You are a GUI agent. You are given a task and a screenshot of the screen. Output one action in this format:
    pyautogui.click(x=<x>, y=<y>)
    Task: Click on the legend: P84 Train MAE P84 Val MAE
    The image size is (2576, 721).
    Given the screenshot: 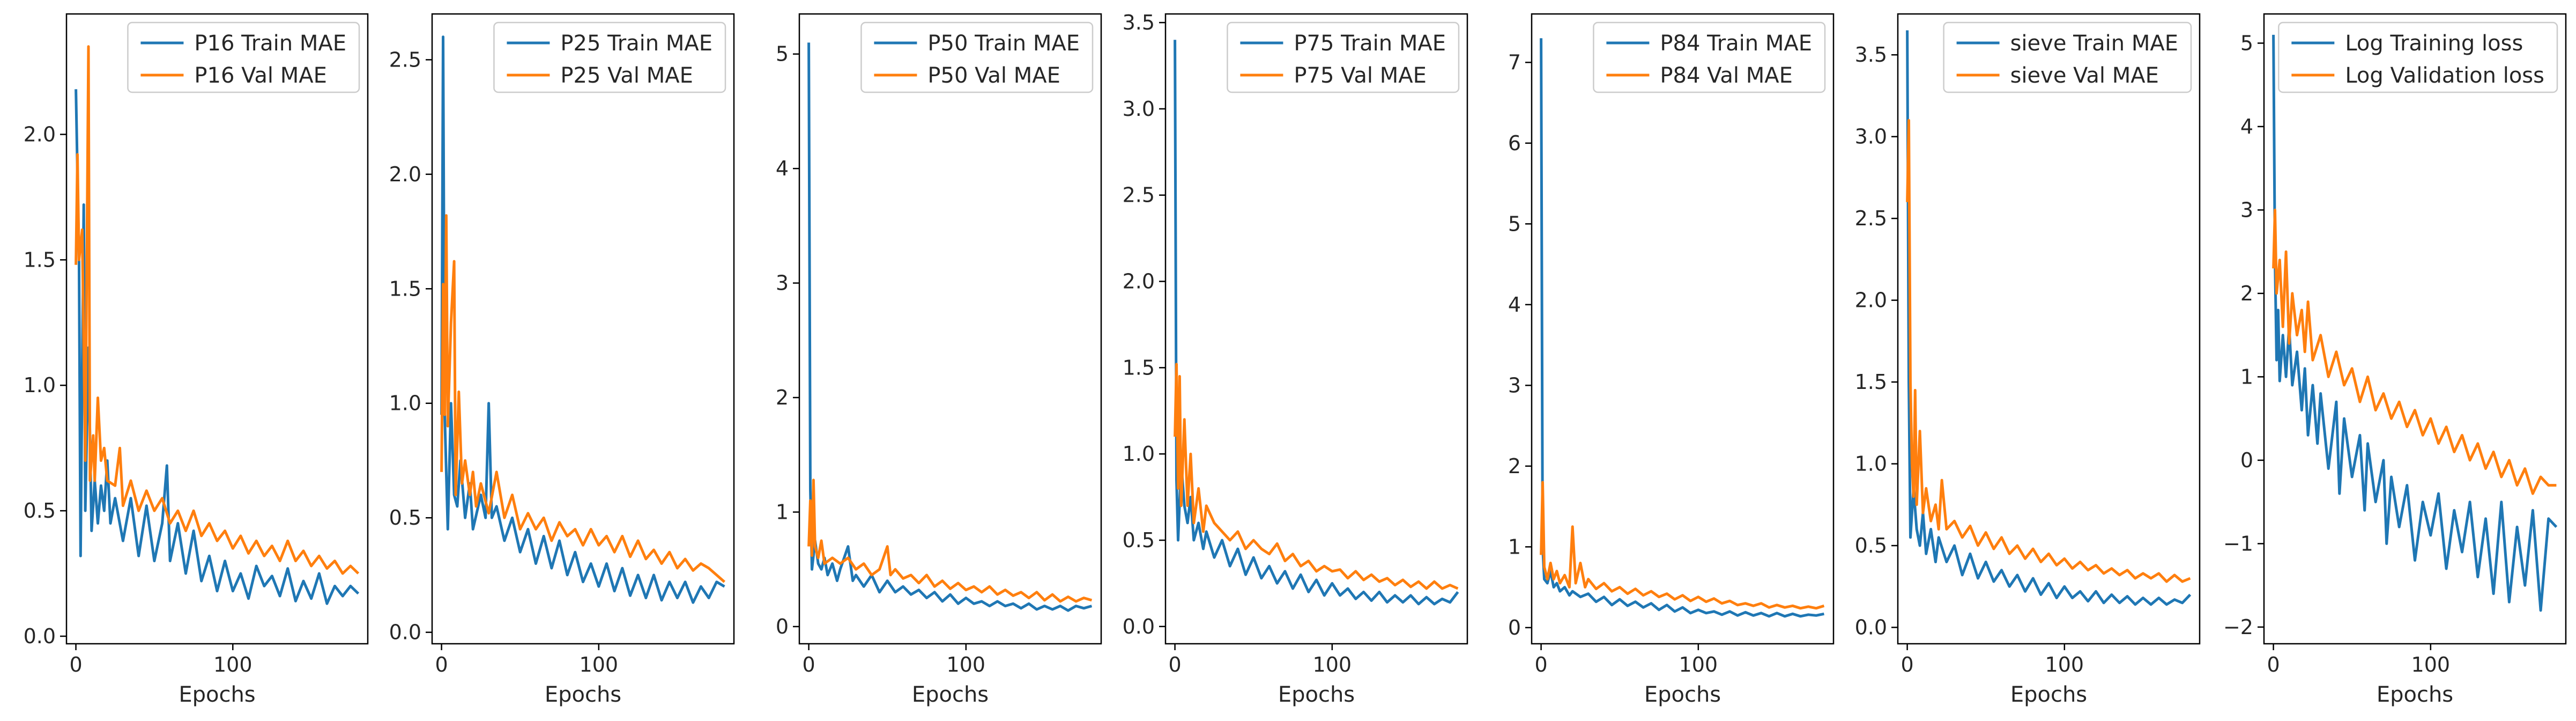 What is the action you would take?
    pyautogui.click(x=1710, y=57)
    